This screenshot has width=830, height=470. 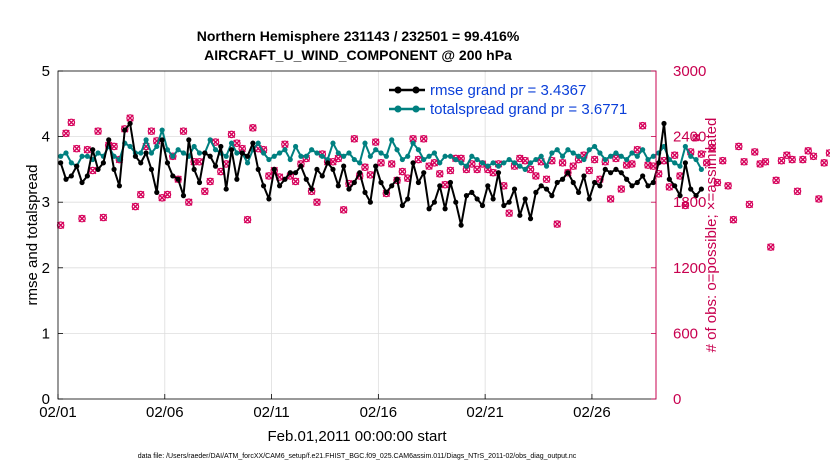 What do you see at coordinates (357, 436) in the screenshot?
I see `x-axis-label: Feb.01,2011 00:00:00 start` at bounding box center [357, 436].